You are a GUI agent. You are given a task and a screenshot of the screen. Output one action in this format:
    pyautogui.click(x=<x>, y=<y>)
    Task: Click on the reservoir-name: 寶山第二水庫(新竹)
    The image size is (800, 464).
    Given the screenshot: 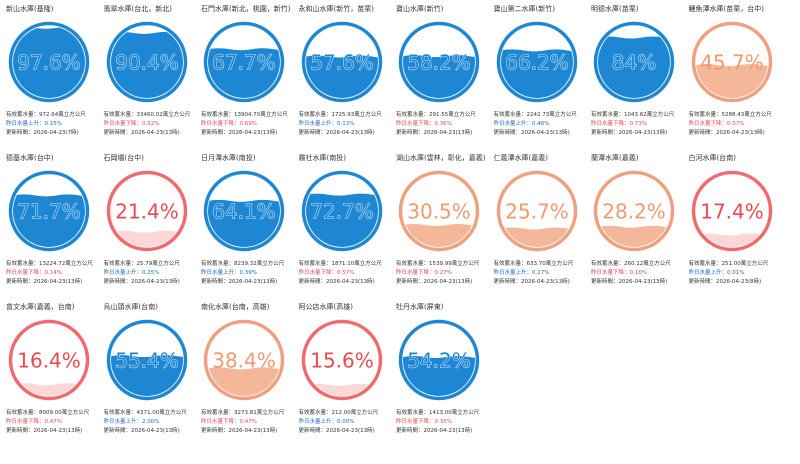 What is the action you would take?
    pyautogui.click(x=524, y=9)
    